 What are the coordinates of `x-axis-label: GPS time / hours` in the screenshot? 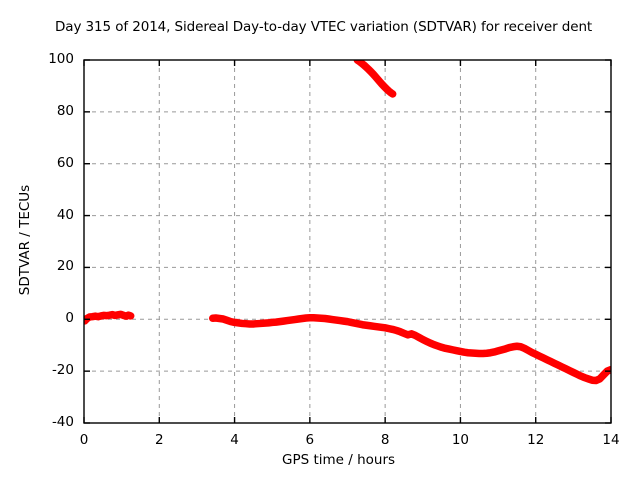 It's located at (339, 460).